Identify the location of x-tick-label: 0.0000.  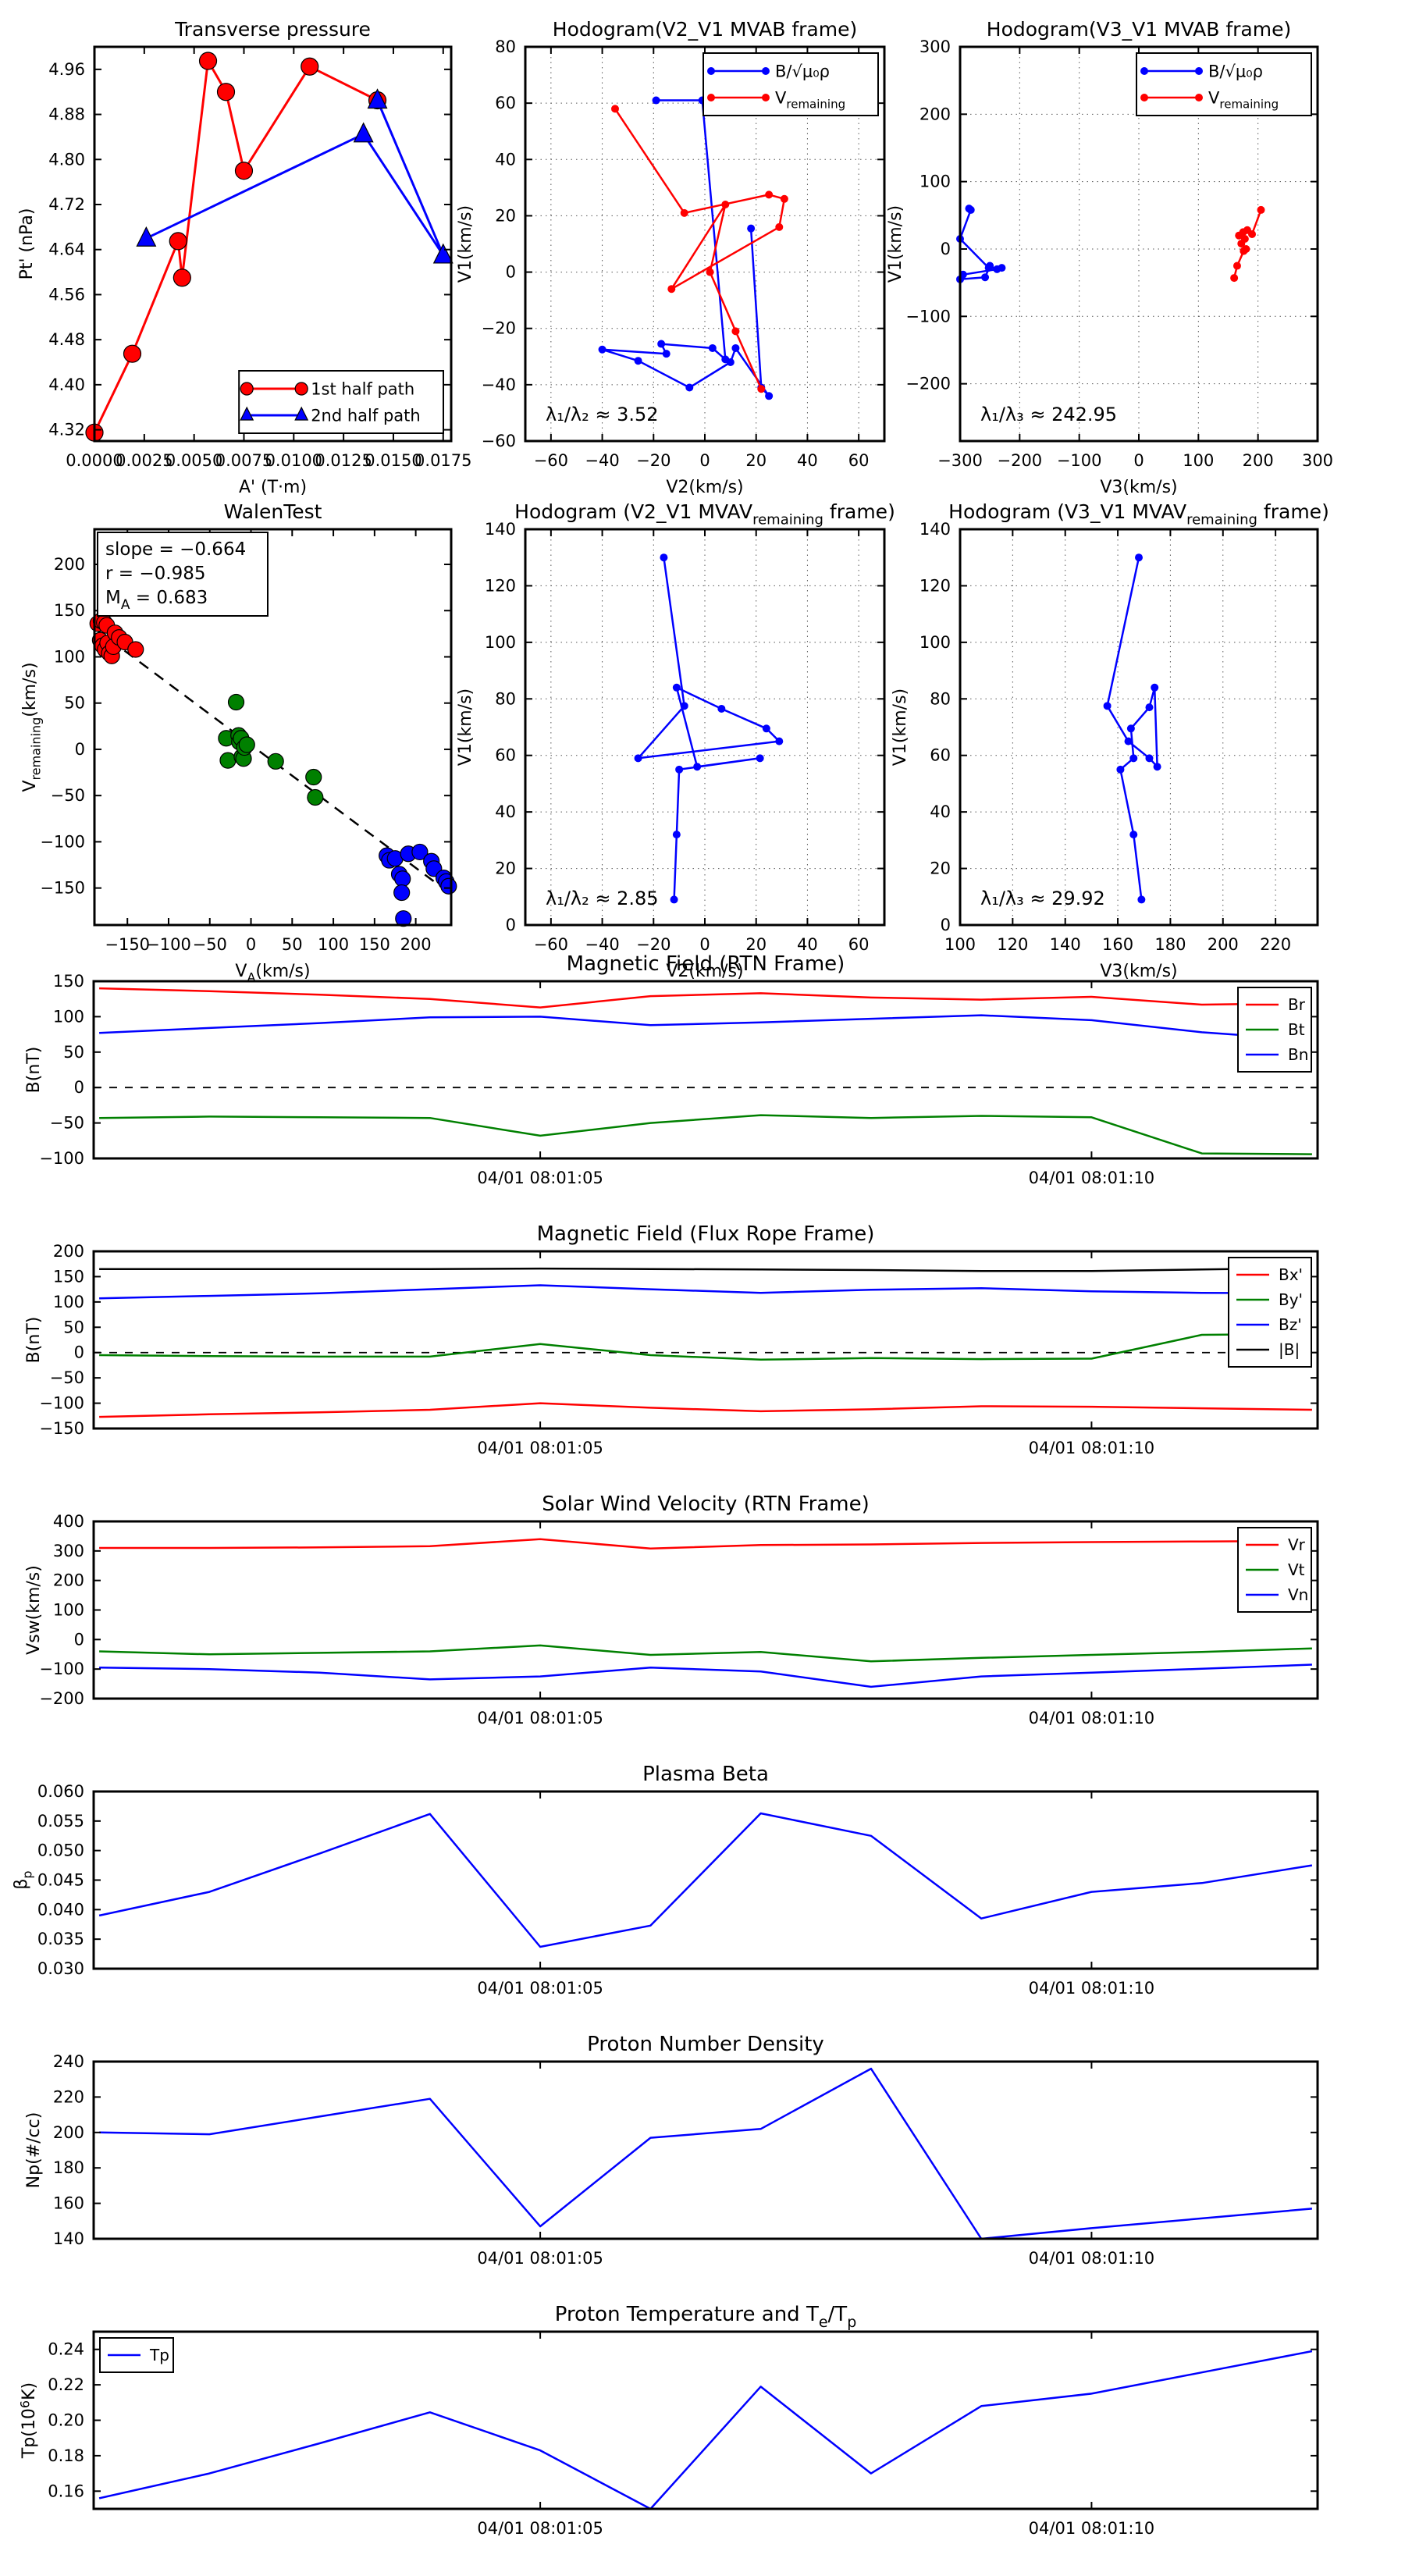
(94, 460).